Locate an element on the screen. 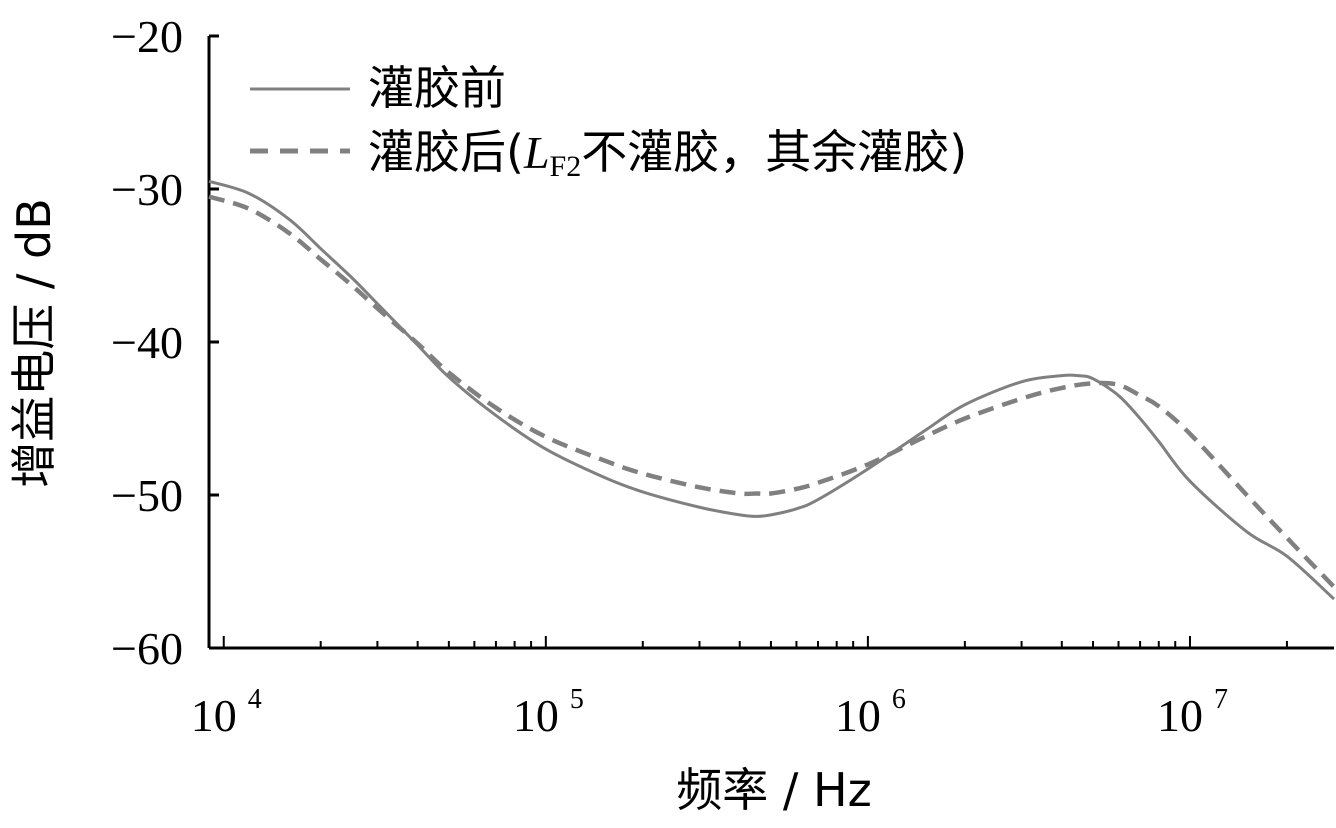 This screenshot has height=828, width=1336. legend-entry-2: 灌胶后(LF2不灌胶，其余灌胶) is located at coordinates (667, 154).